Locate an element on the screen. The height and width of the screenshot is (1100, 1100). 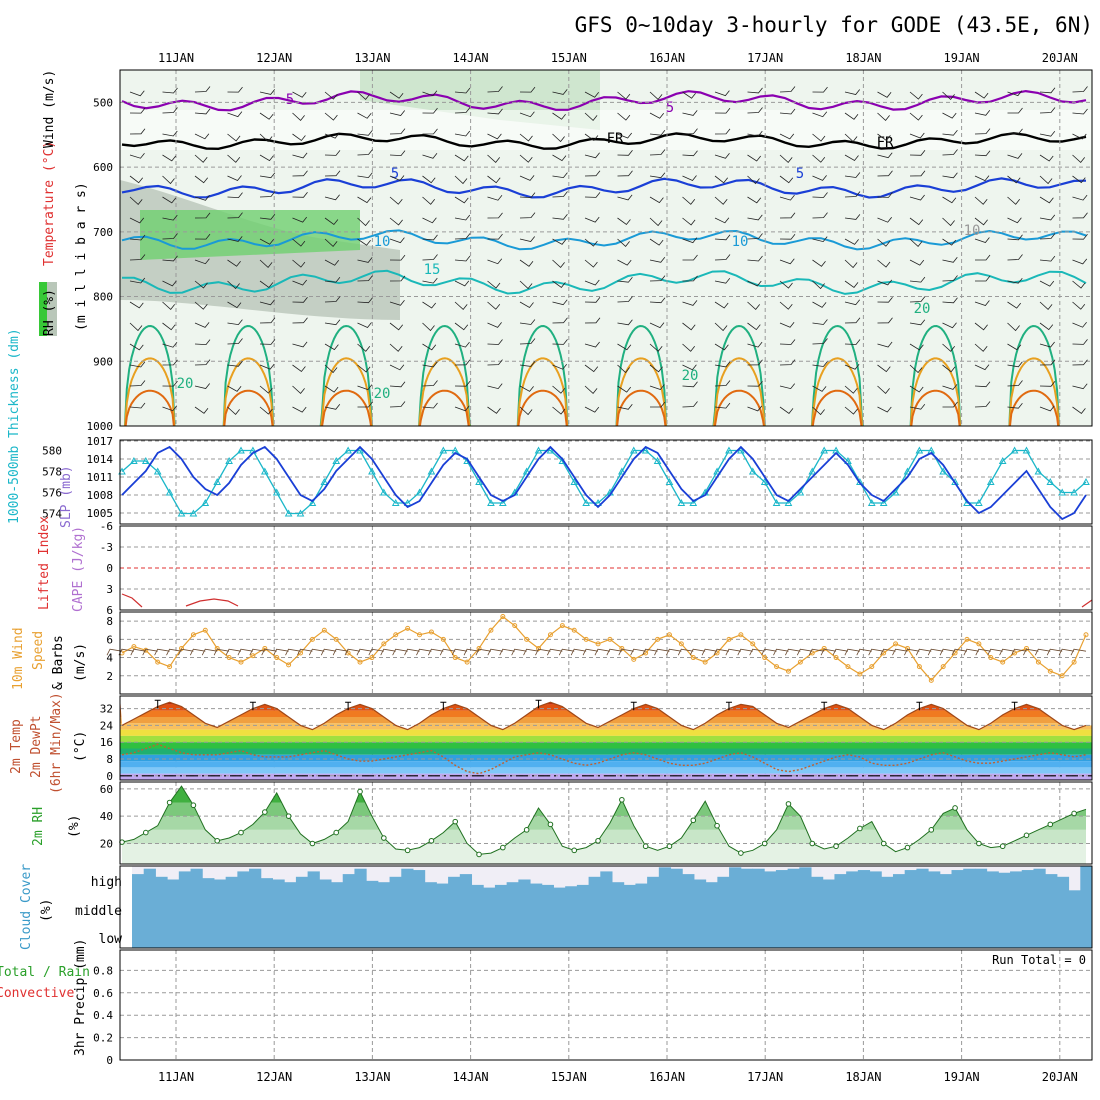
date-label-bottom: 20JAN is located at coordinates (1060, 1077).